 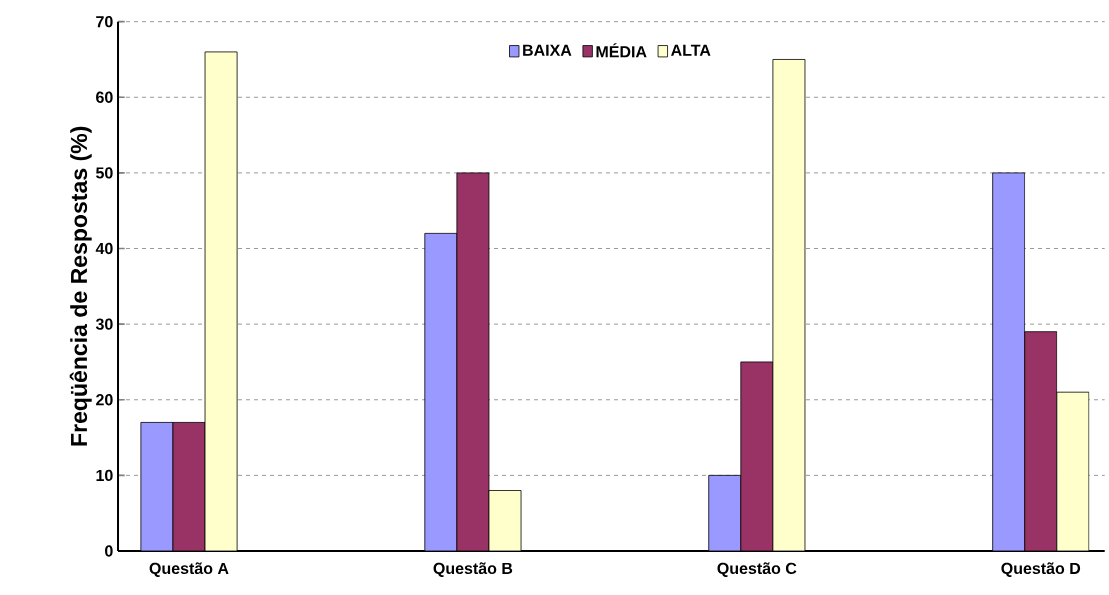 I want to click on y-tick-label: 10, so click(x=104, y=475).